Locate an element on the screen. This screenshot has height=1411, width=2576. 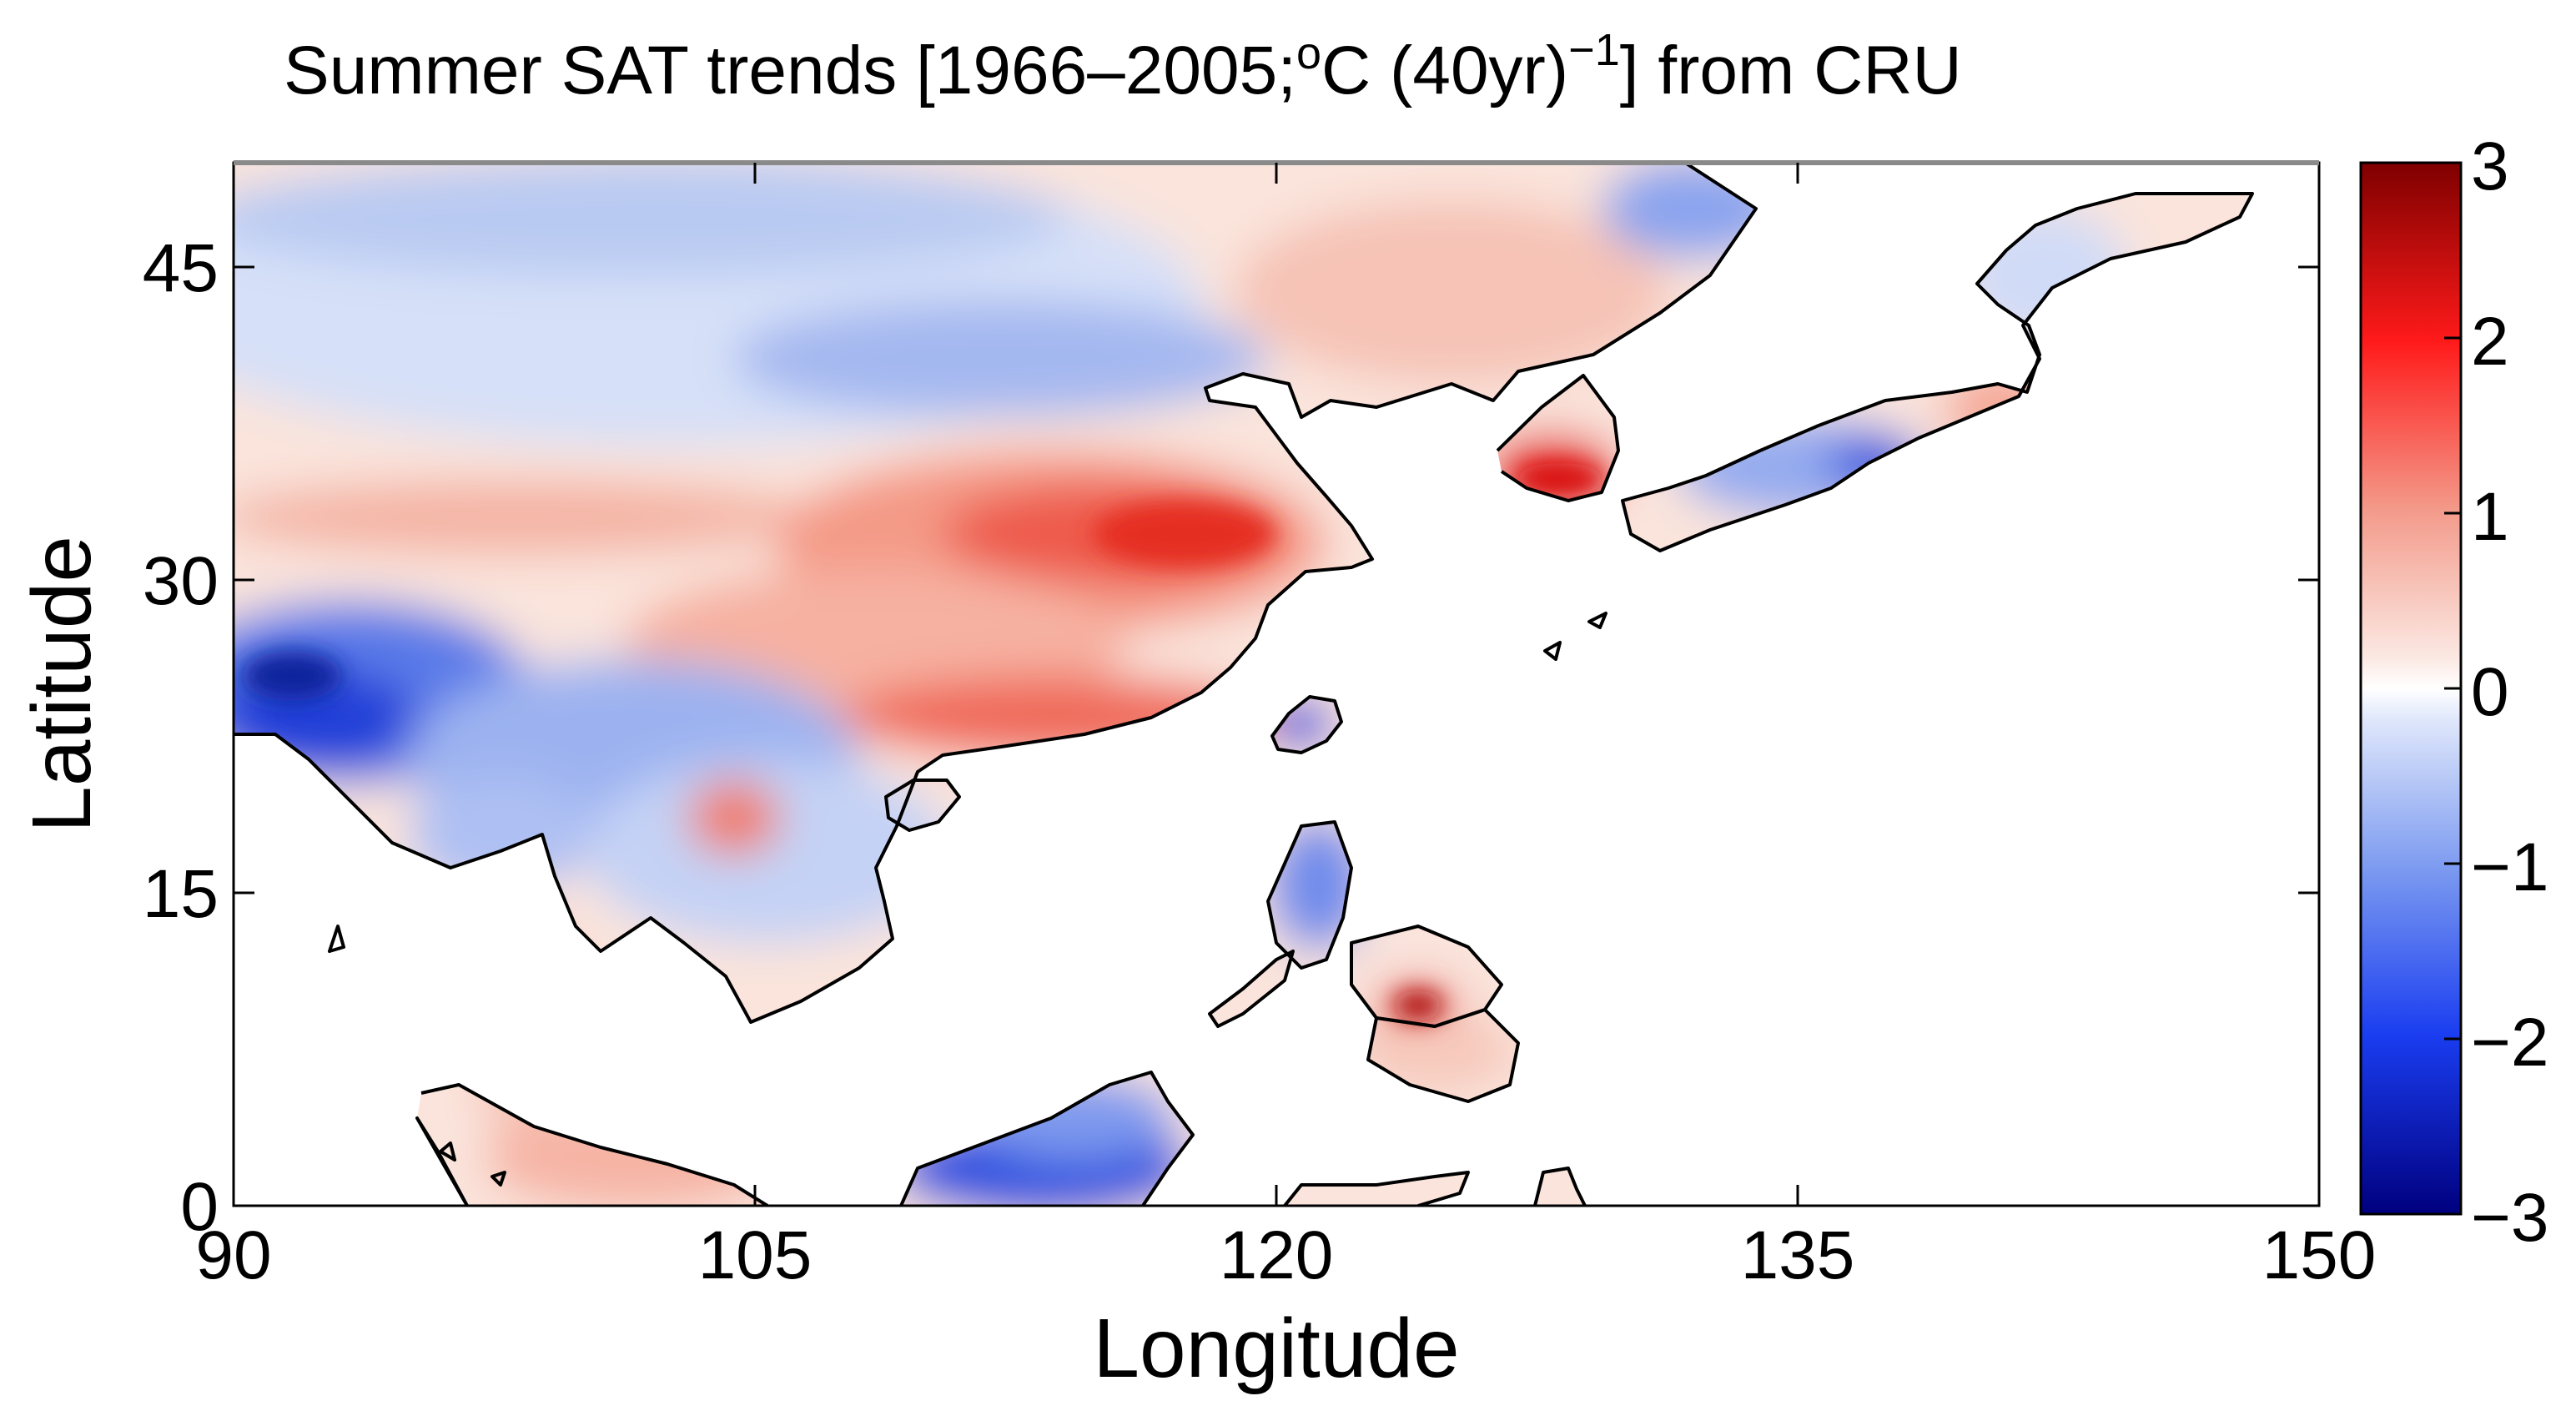
x-axis-ticks: 90 105 120 135 150 is located at coordinates (1285, 1255).